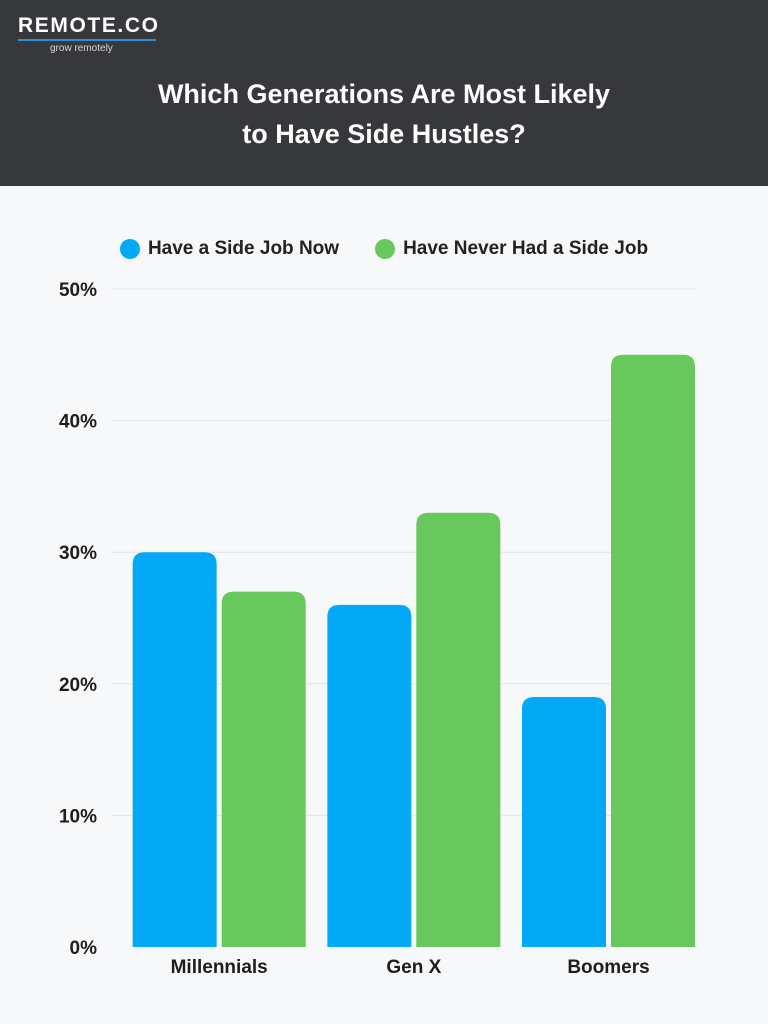 This screenshot has width=768, height=1024. I want to click on x-tick-label: Millennials, so click(219, 967).